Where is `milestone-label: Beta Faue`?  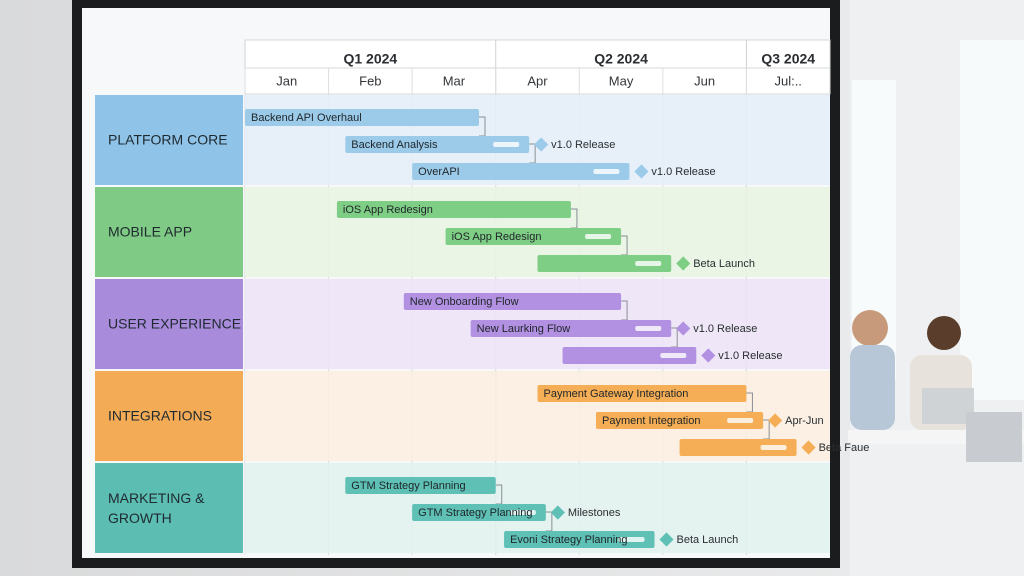 milestone-label: Beta Faue is located at coordinates (844, 448).